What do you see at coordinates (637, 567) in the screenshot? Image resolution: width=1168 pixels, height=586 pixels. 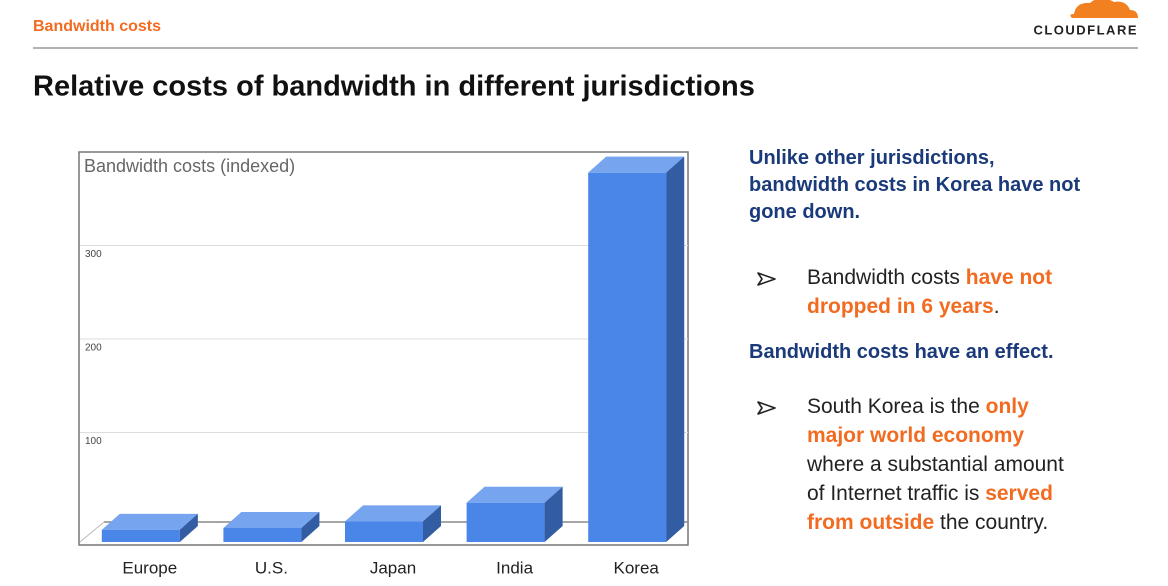 I see `x-tick-label: Korea` at bounding box center [637, 567].